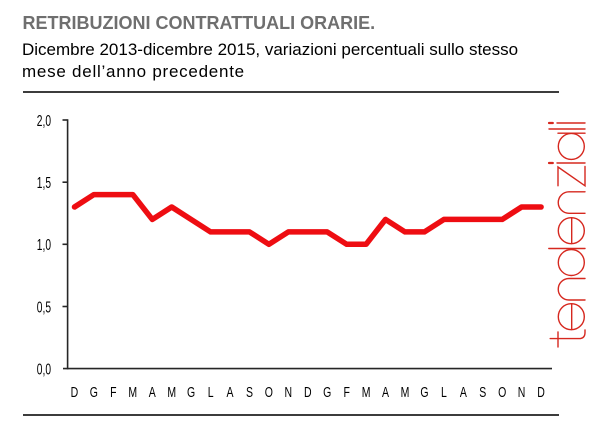 The width and height of the screenshot is (600, 433). I want to click on svg-text: 1,0, so click(44, 245).